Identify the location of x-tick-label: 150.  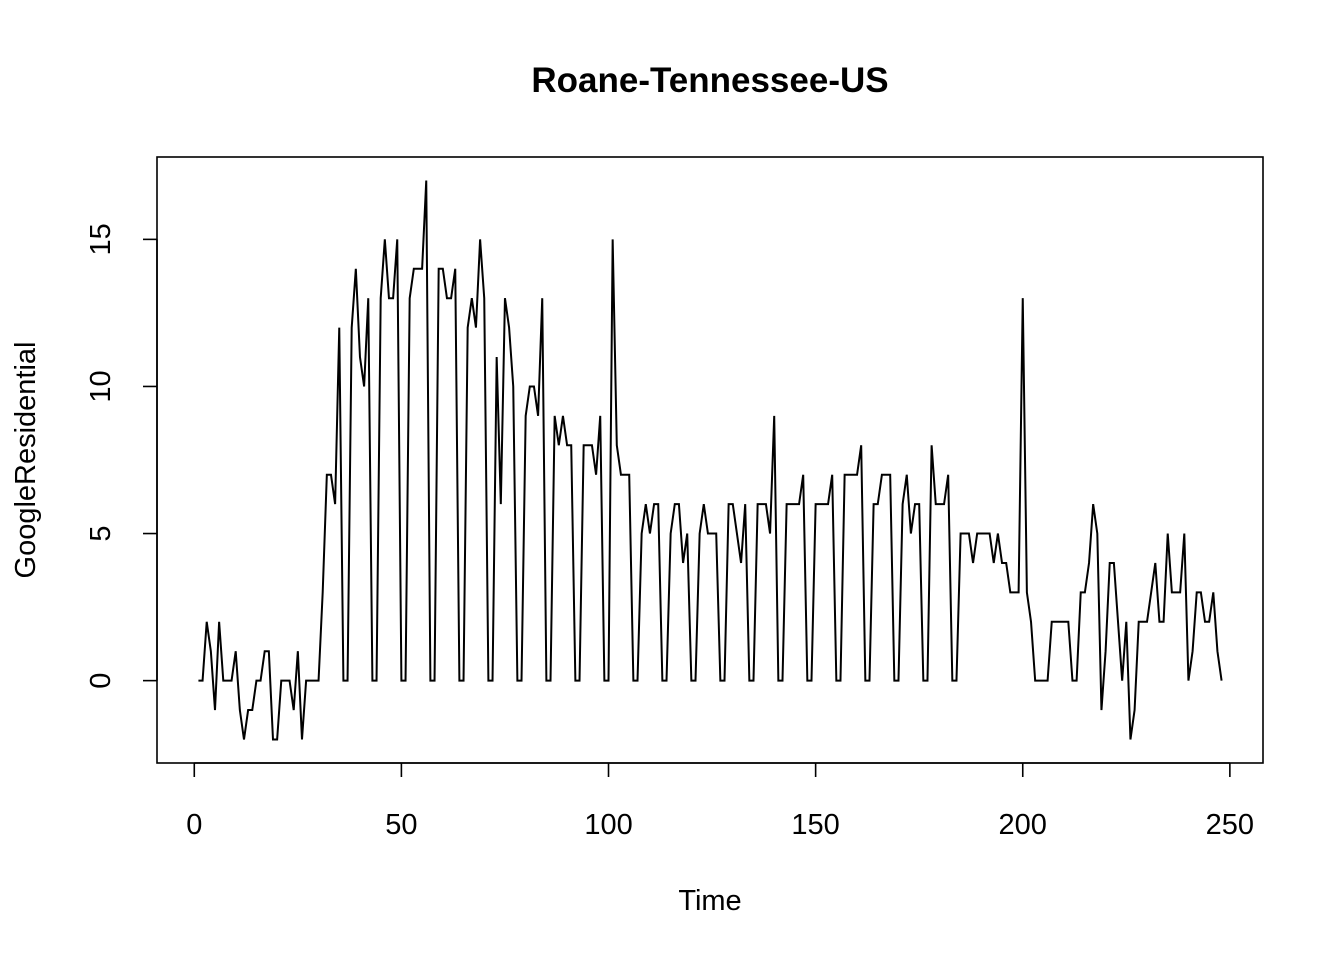
(815, 825).